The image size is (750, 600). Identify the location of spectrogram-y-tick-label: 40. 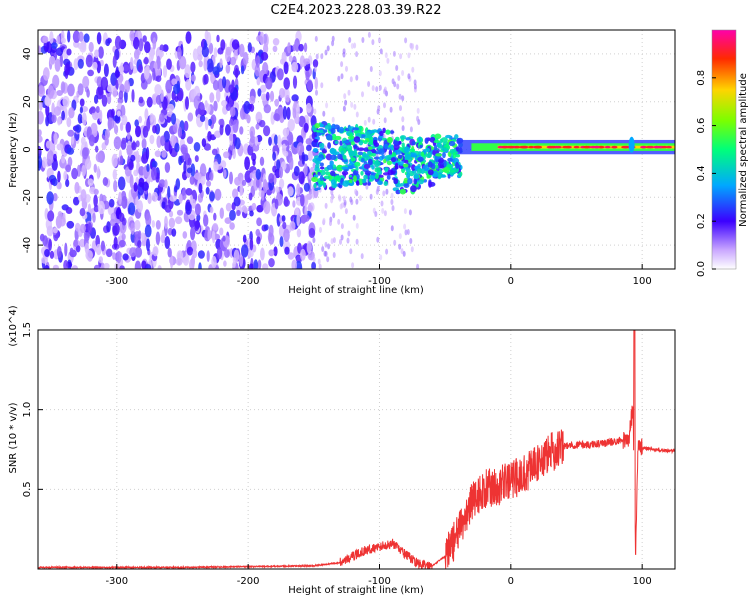
(27, 54).